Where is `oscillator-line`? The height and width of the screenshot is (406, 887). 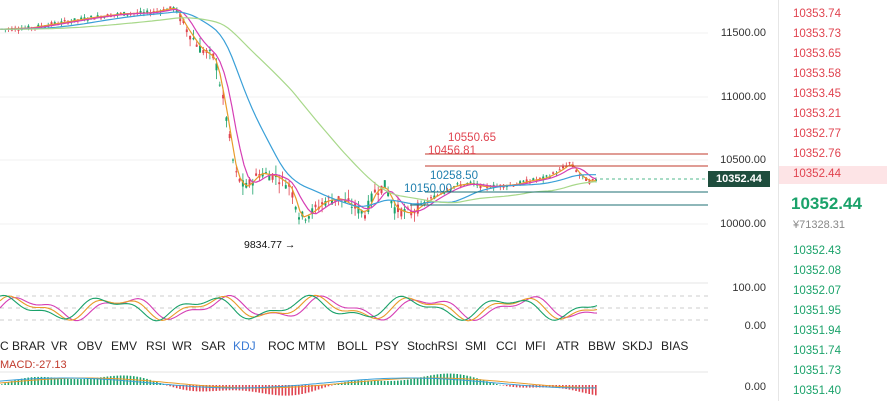 oscillator-line is located at coordinates (299, 308).